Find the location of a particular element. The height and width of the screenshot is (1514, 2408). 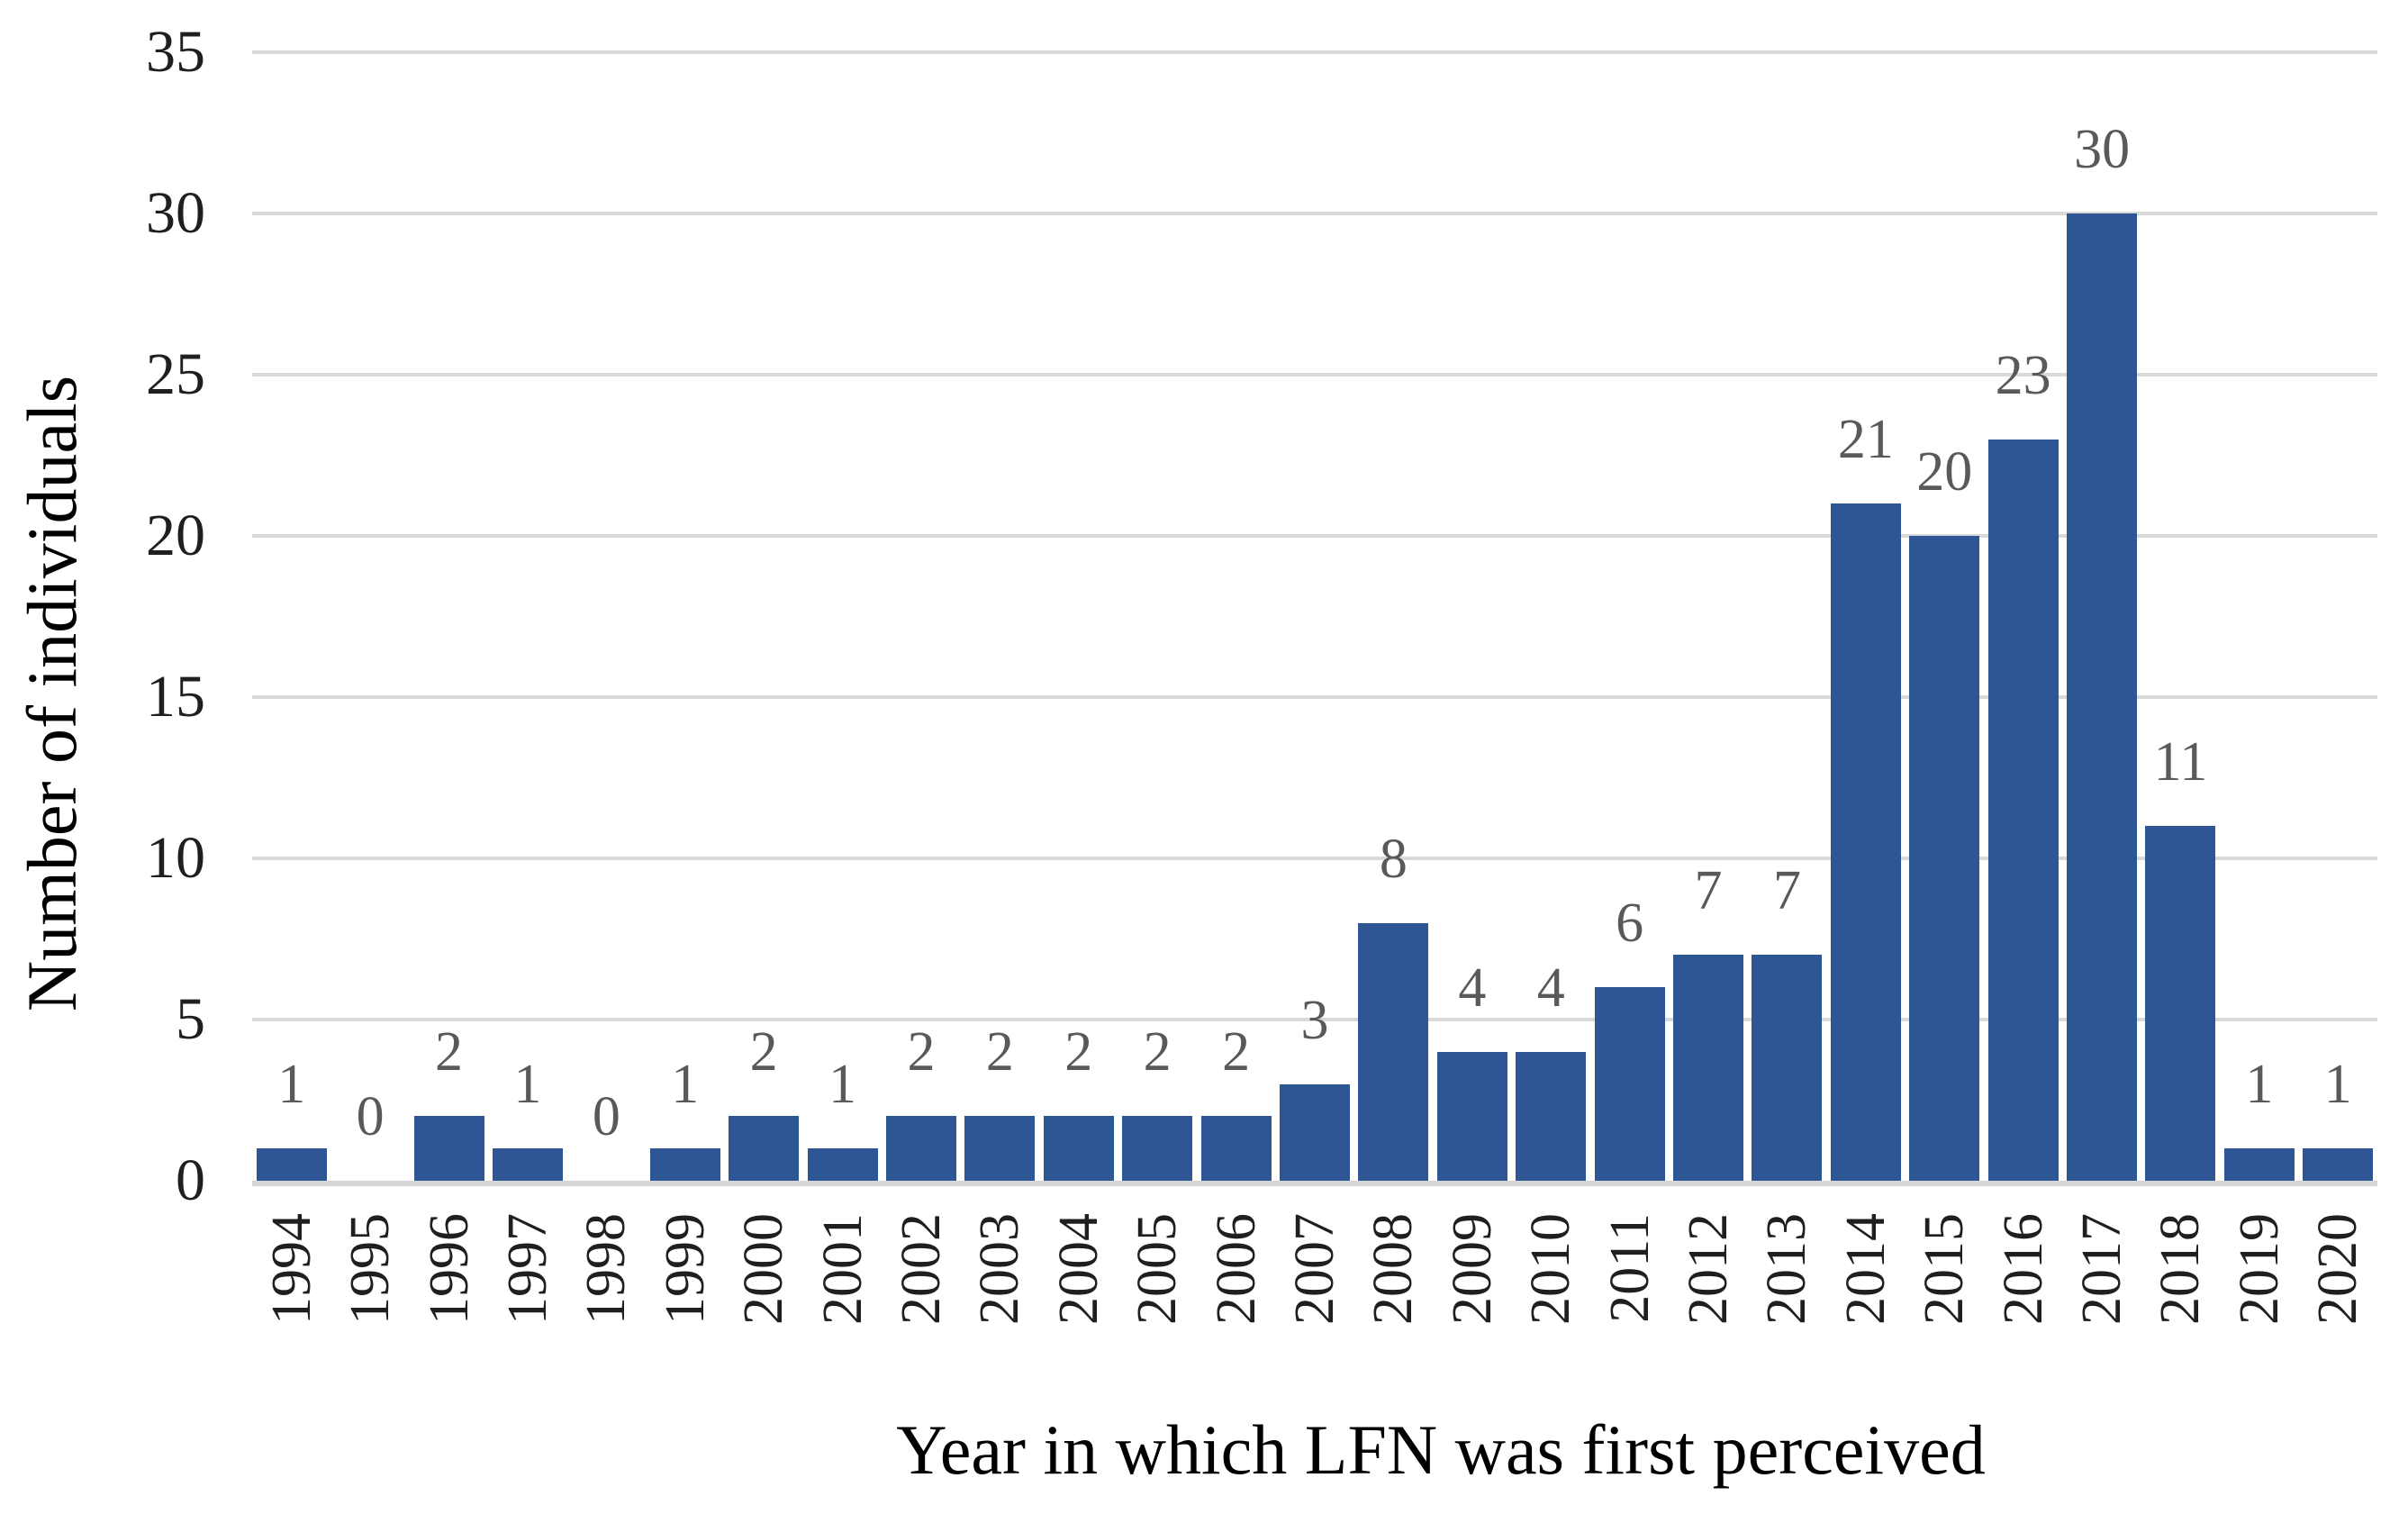

y-axis-tick-labels: 0 5 10 15 20 25 30 35 is located at coordinates (102, 617).